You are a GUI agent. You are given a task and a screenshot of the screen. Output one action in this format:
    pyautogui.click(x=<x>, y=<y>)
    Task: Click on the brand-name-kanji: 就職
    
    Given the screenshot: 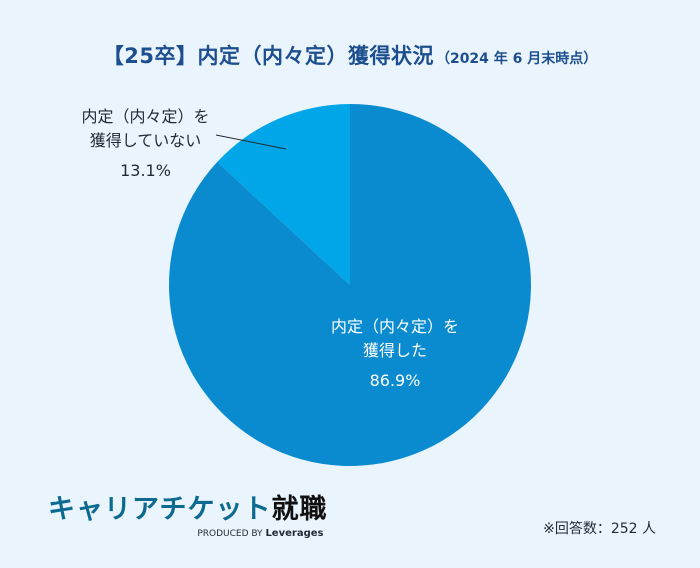 What is the action you would take?
    pyautogui.click(x=299, y=509)
    